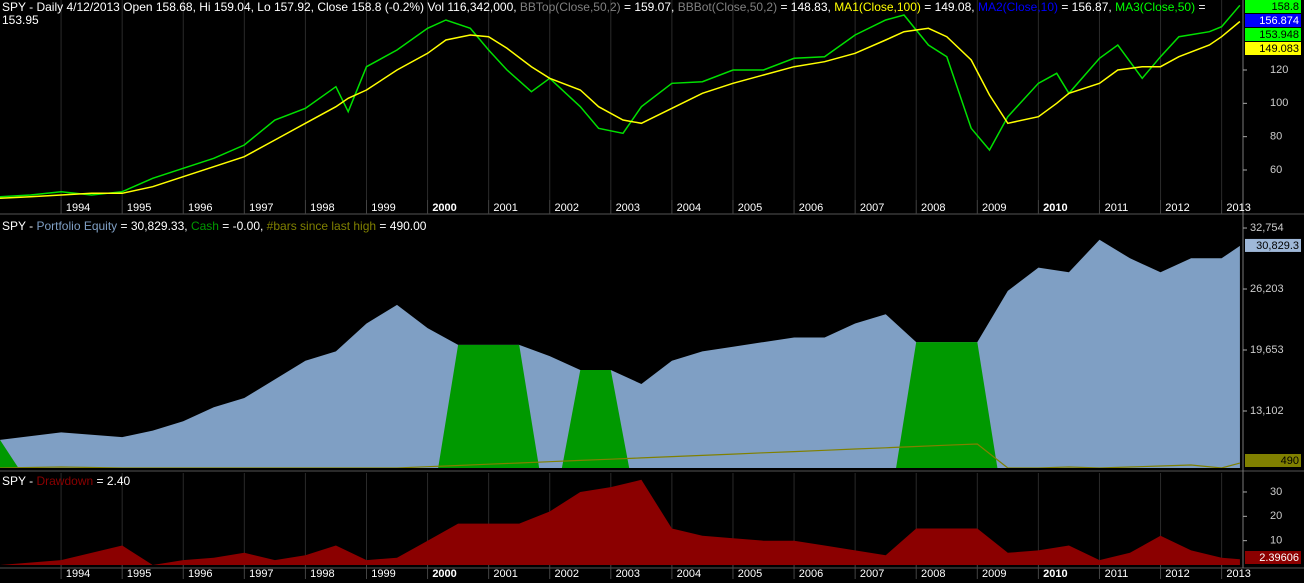 This screenshot has height=583, width=1304. What do you see at coordinates (1285, 7) in the screenshot?
I see `value-tag-label: 158.8` at bounding box center [1285, 7].